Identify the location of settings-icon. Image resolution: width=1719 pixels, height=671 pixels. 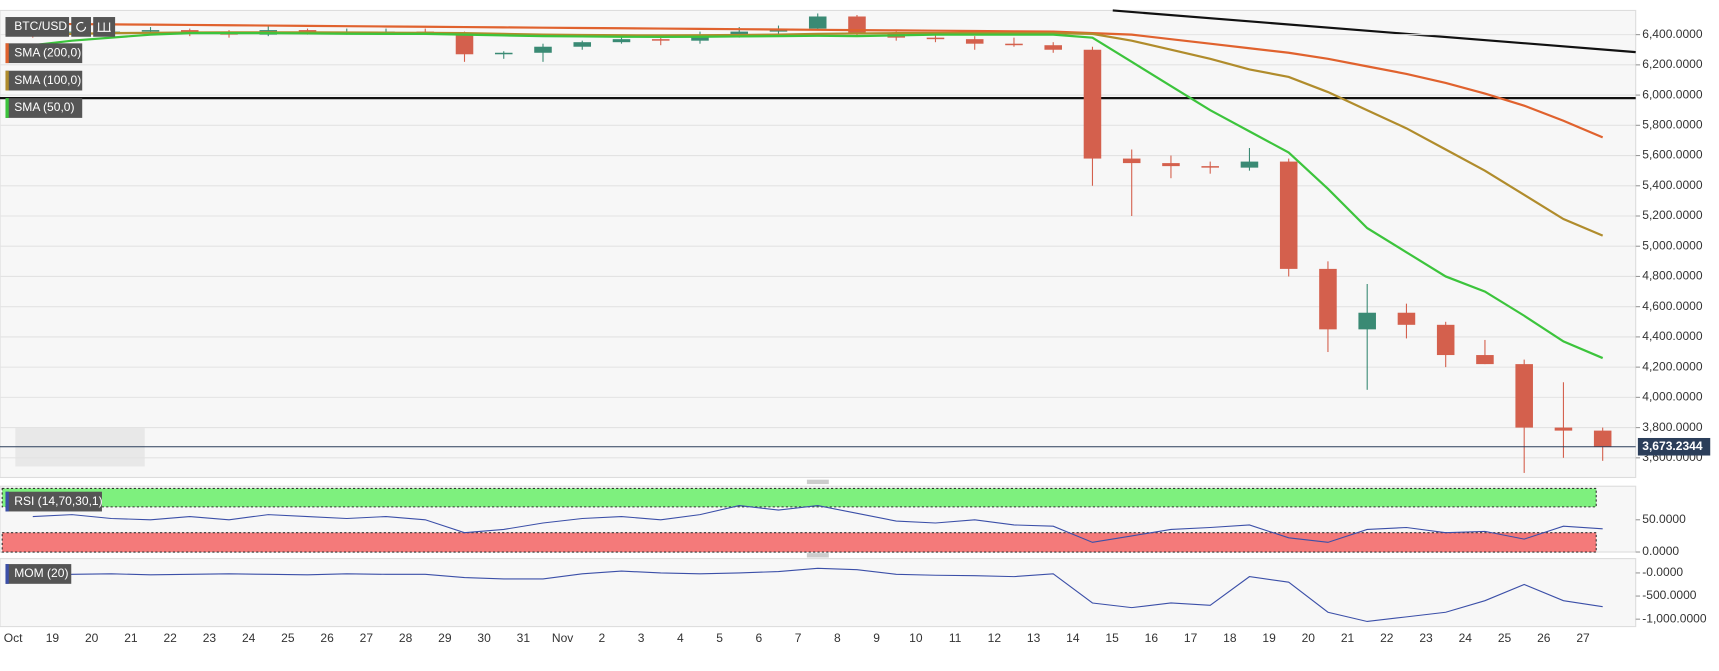
(104, 27).